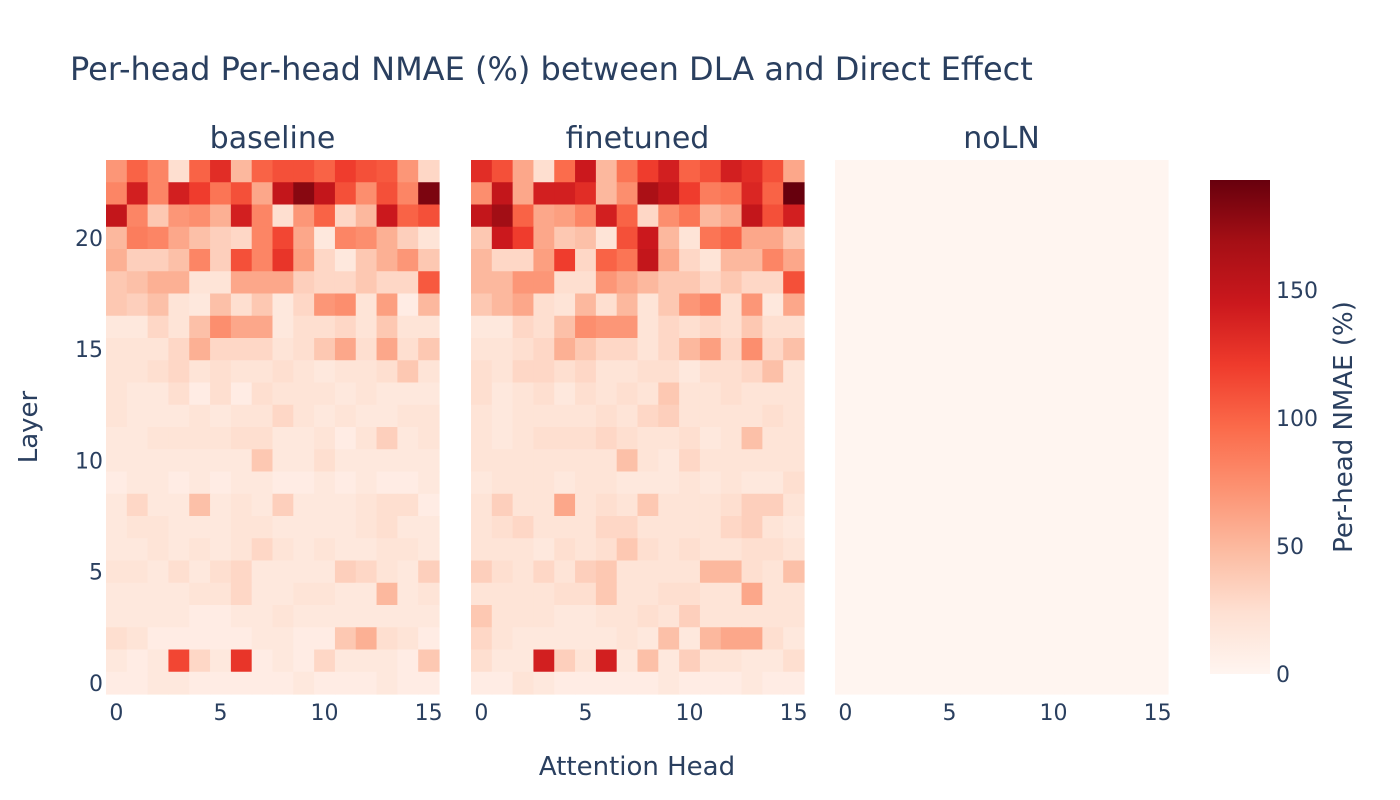 The height and width of the screenshot is (800, 1400). I want to click on x-axis-label: Attention Head, so click(637, 767).